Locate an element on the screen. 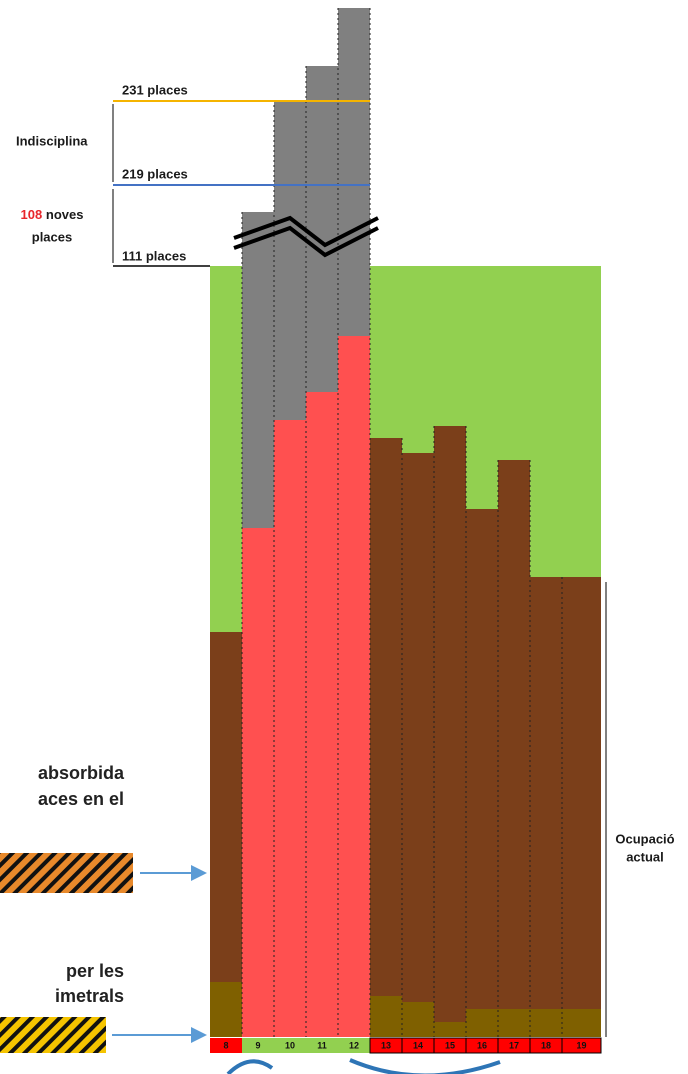 This screenshot has width=688, height=1074. hour-label: 19 is located at coordinates (581, 1045).